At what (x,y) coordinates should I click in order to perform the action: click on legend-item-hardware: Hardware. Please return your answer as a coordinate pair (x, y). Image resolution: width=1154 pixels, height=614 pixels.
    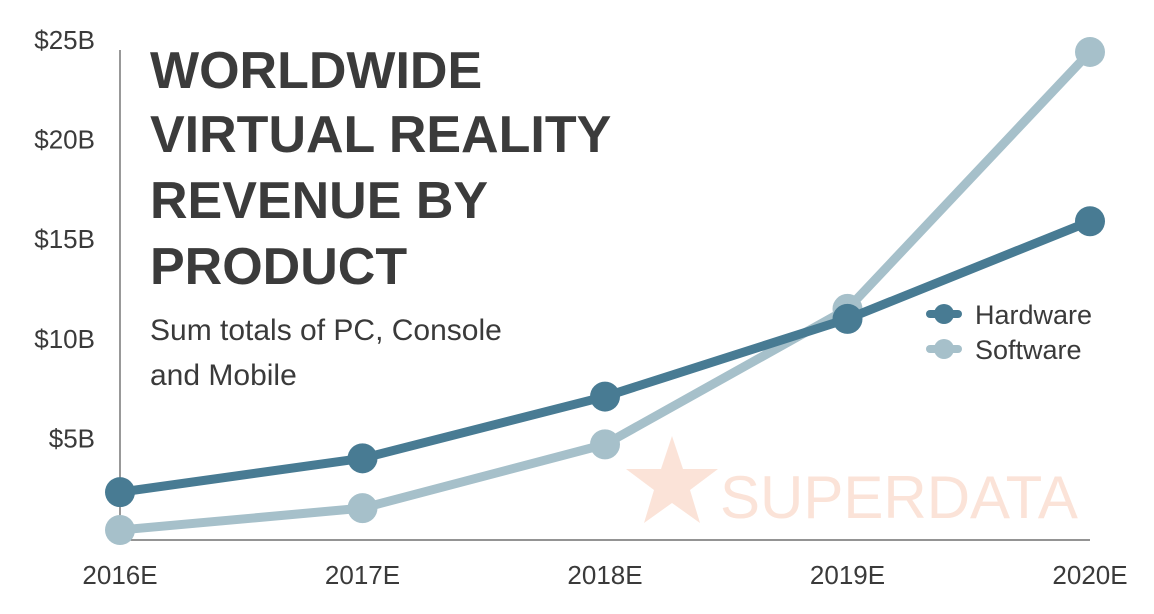
    Looking at the image, I should click on (1009, 315).